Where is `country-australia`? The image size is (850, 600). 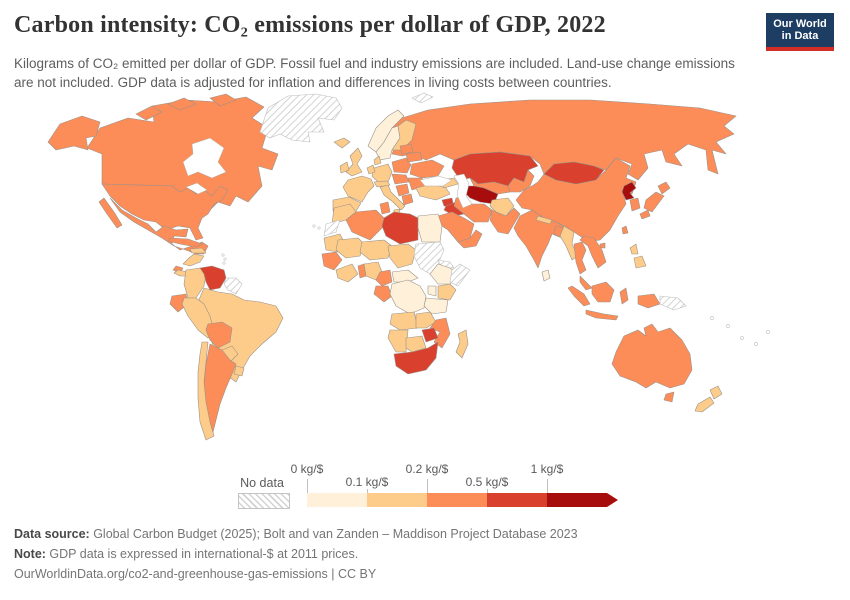
country-australia is located at coordinates (652, 356).